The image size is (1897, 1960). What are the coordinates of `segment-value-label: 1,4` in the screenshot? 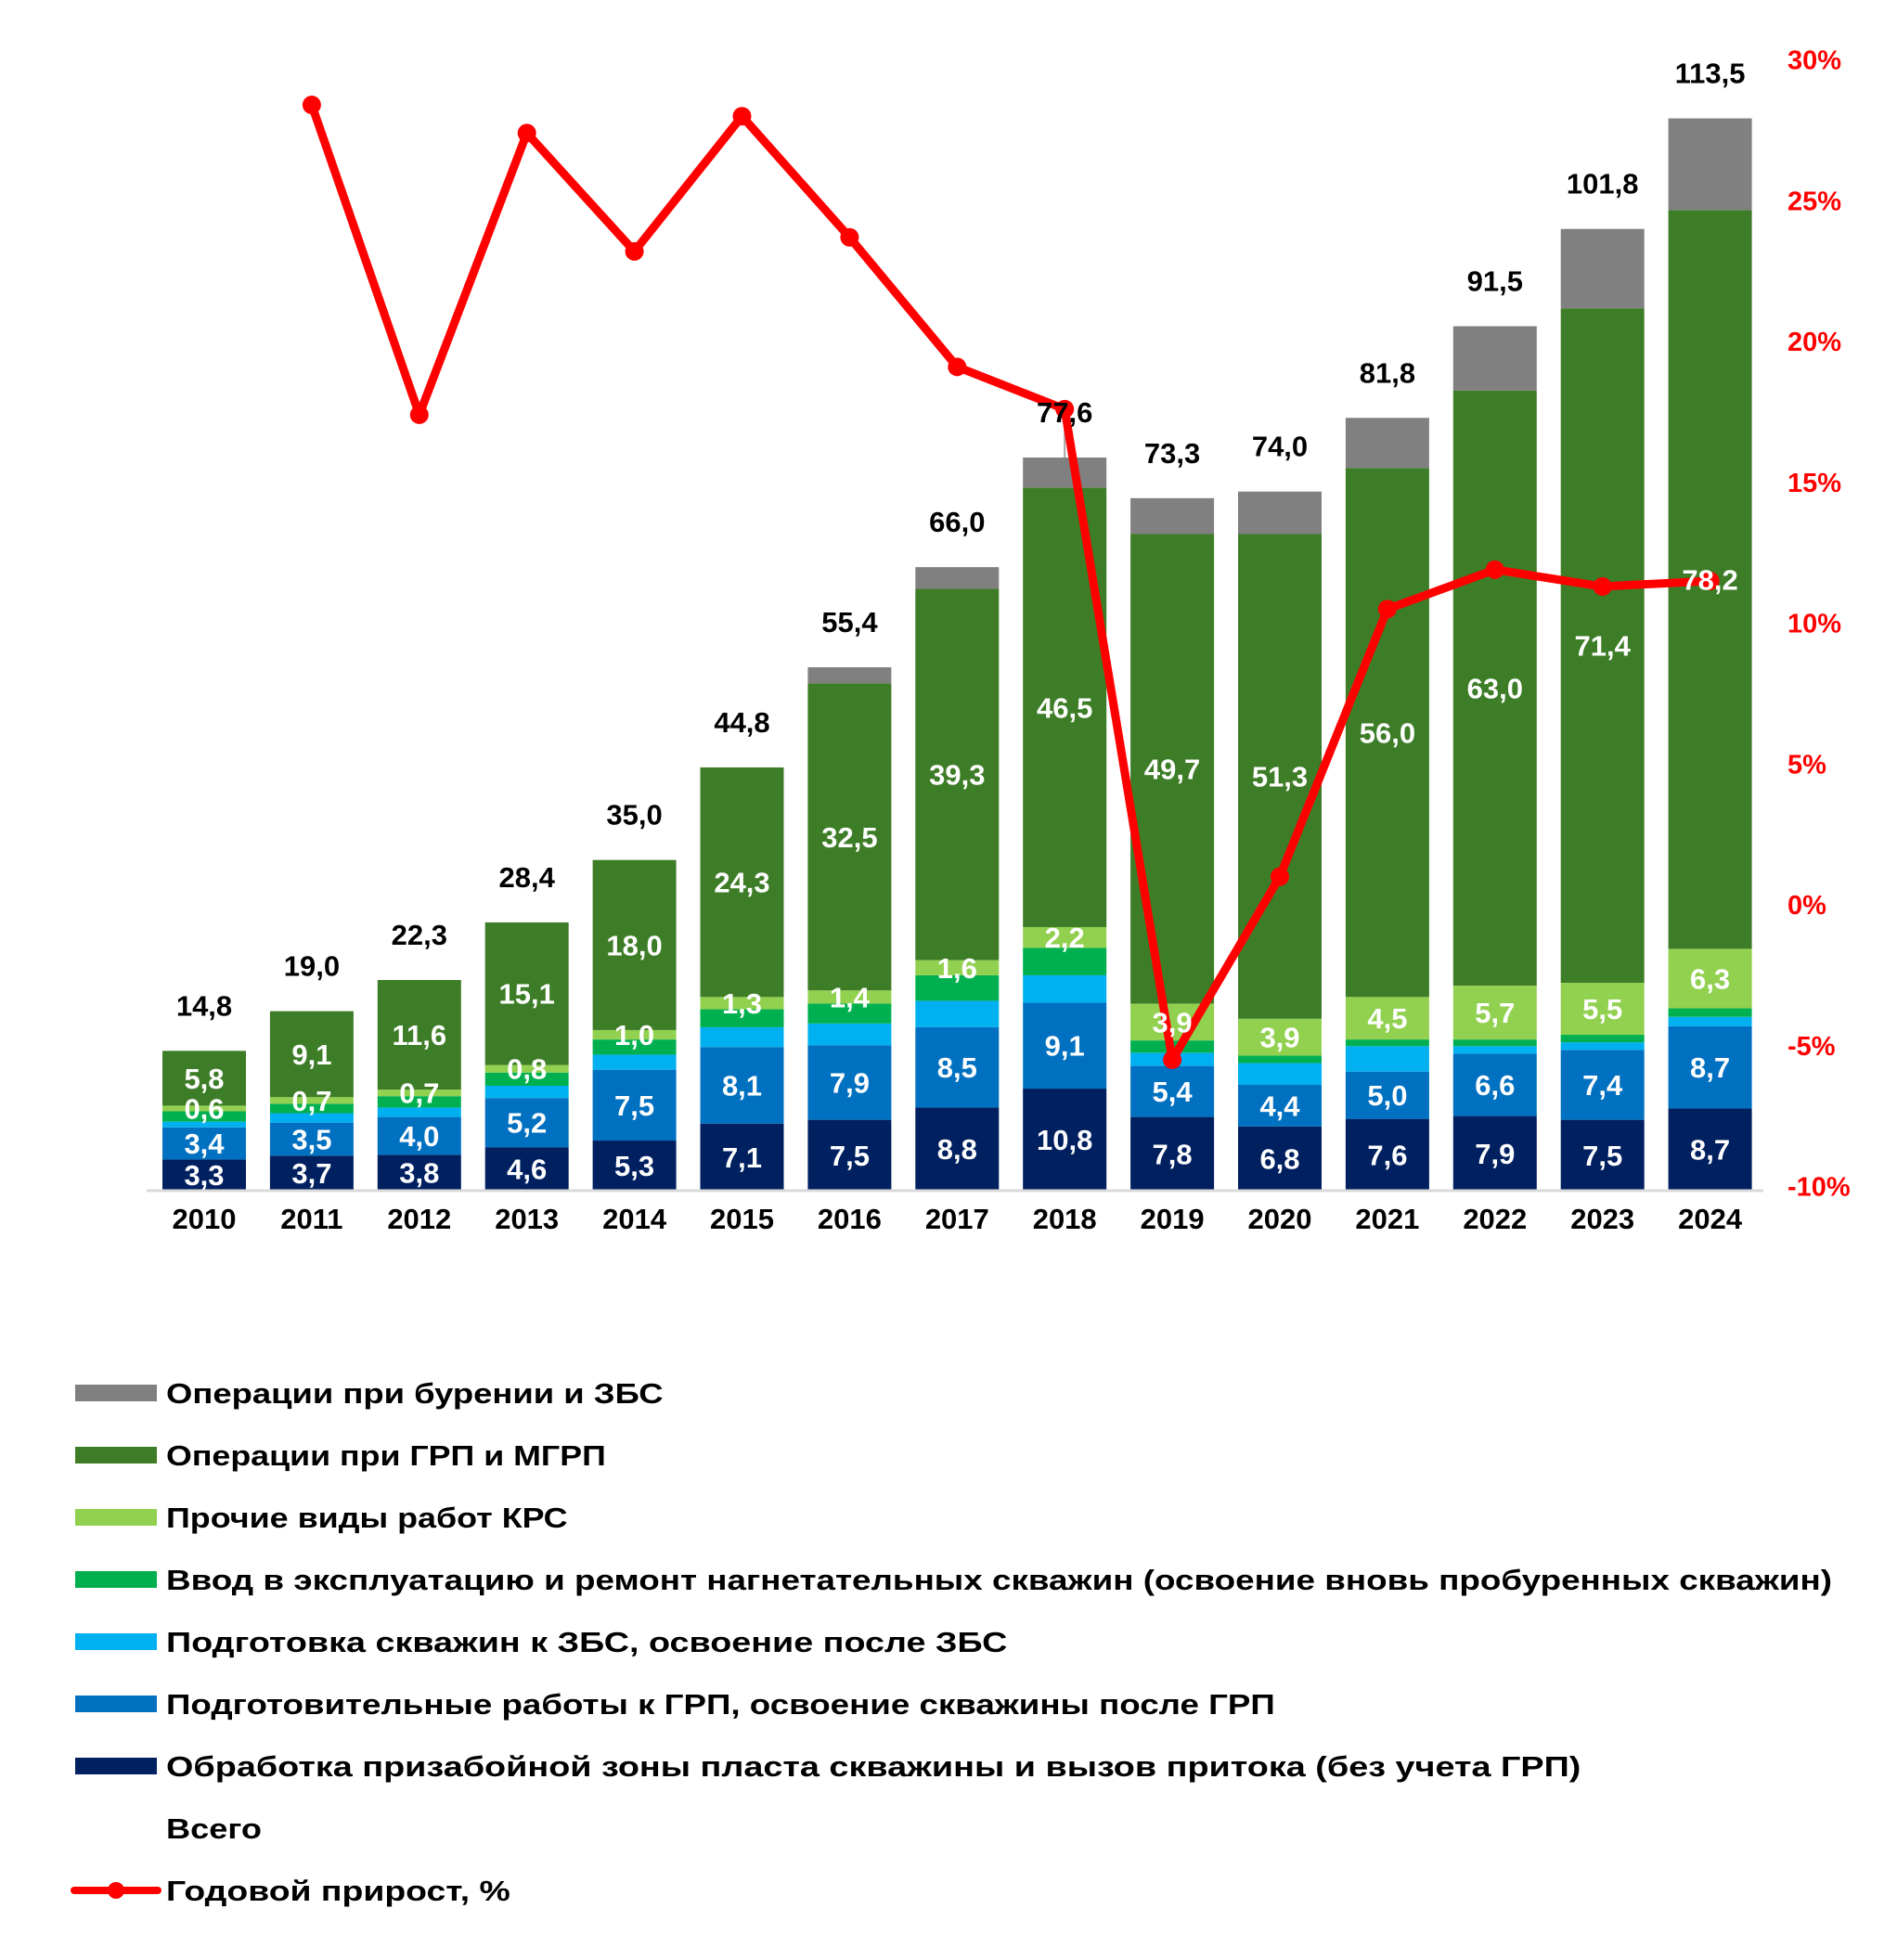 It's located at (851, 997).